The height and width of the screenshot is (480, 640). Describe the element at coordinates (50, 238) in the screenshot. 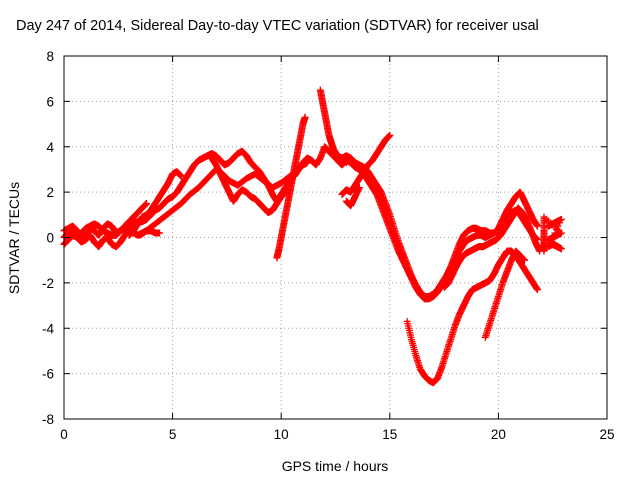

I see `y-tick-label: 0` at that location.